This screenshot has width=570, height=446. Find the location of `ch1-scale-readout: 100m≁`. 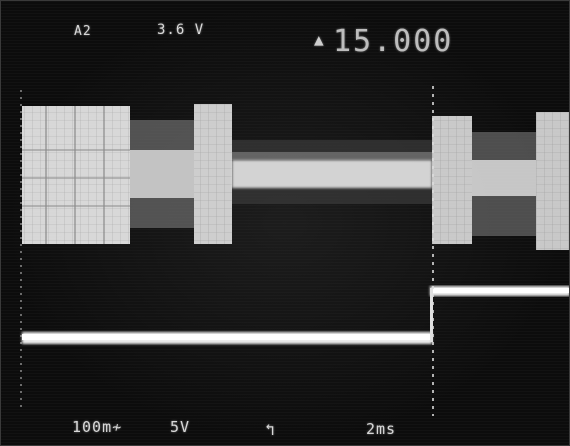

ch1-scale-readout: 100m≁ is located at coordinates (97, 427).